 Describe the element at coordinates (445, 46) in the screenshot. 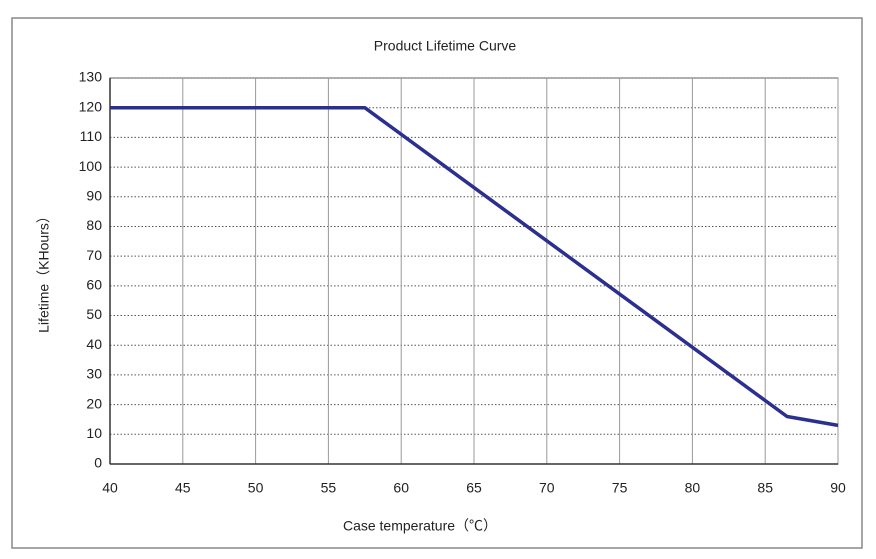

I see `chart-title: Product Lifetime Curve` at that location.